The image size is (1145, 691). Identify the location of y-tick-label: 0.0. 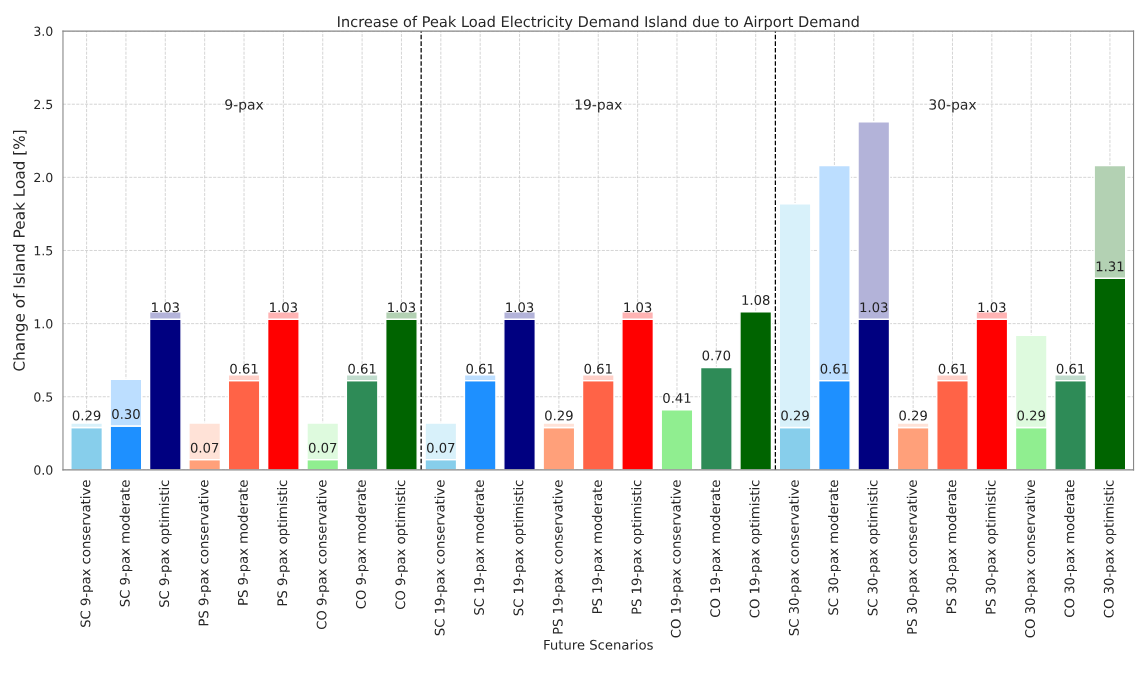
(43, 470).